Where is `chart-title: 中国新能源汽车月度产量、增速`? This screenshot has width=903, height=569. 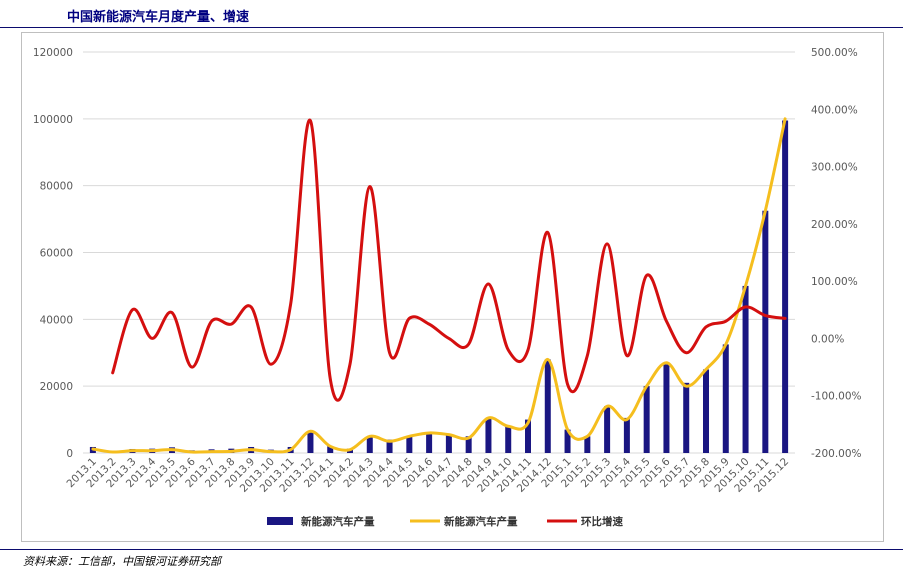 chart-title: 中国新能源汽车月度产量、增速 is located at coordinates (158, 17).